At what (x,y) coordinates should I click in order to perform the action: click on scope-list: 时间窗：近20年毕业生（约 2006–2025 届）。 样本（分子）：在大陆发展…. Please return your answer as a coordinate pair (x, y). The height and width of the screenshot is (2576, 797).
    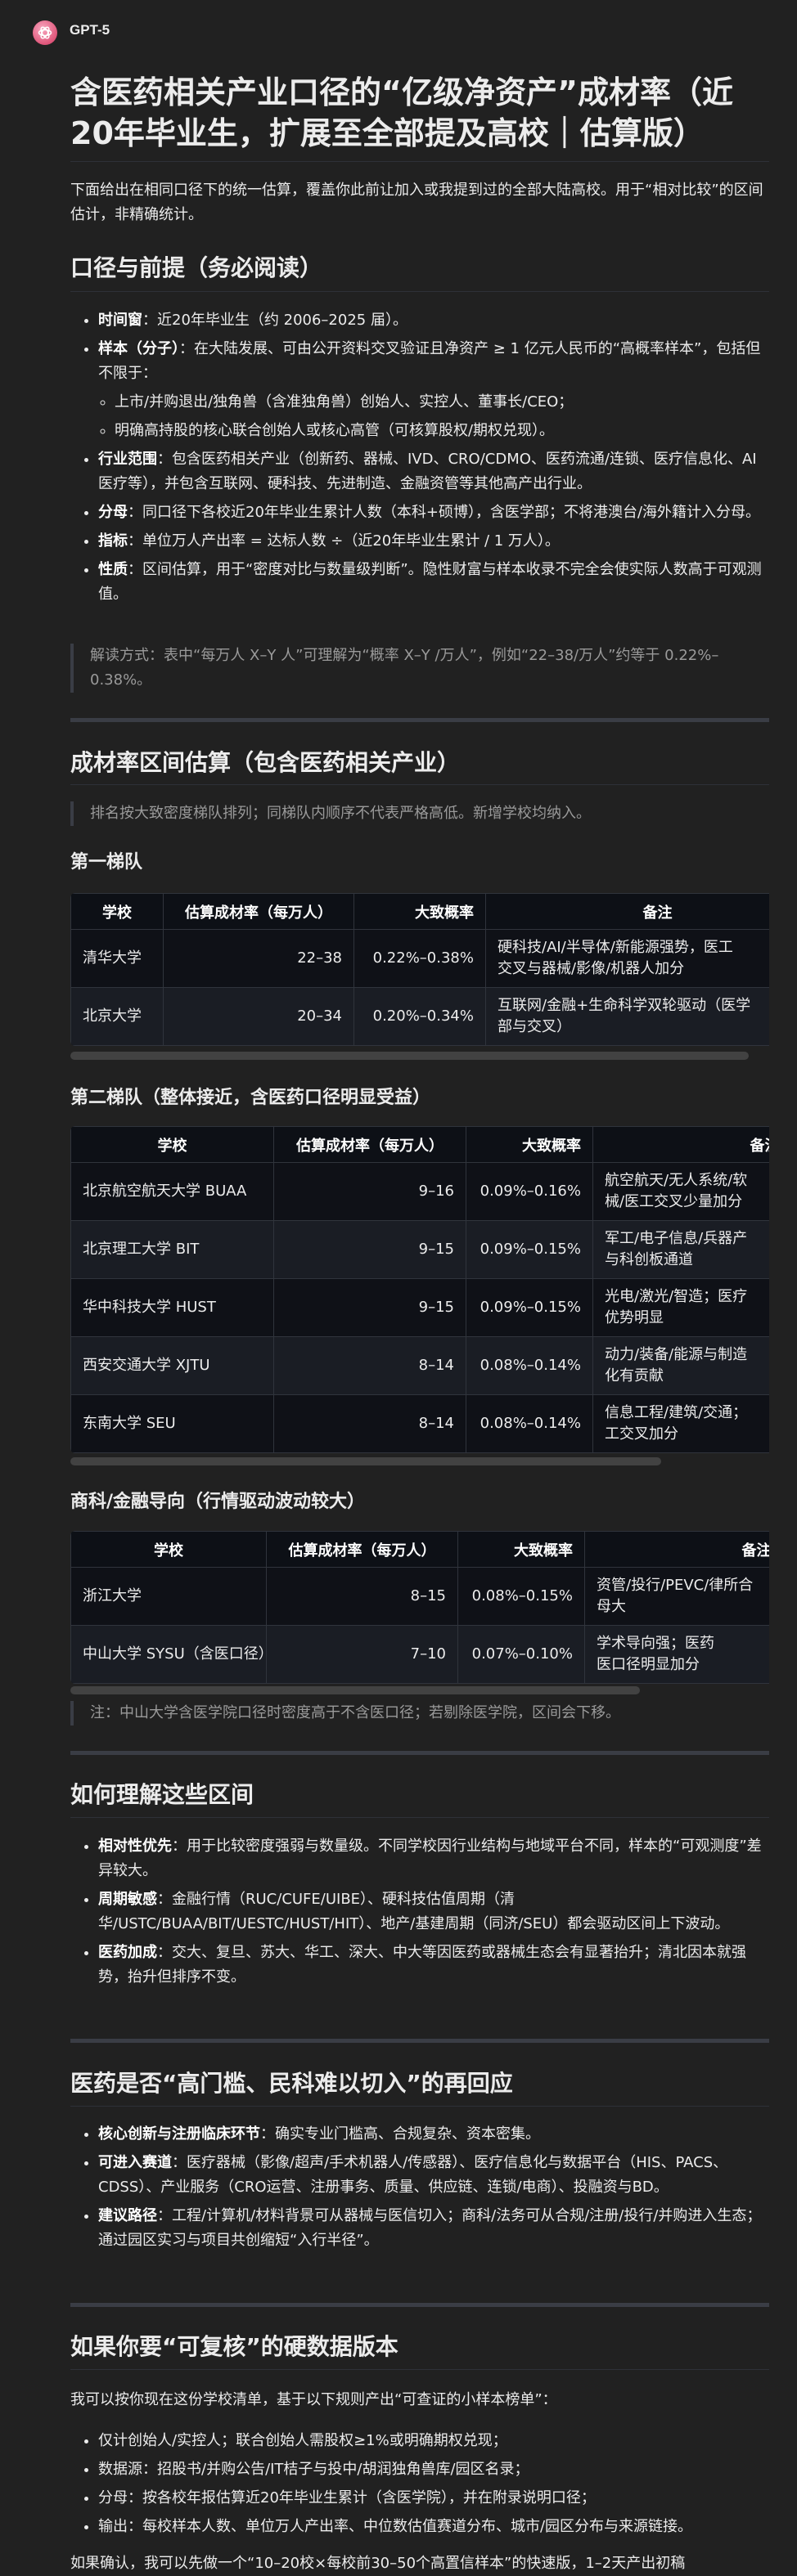
    Looking at the image, I should click on (419, 460).